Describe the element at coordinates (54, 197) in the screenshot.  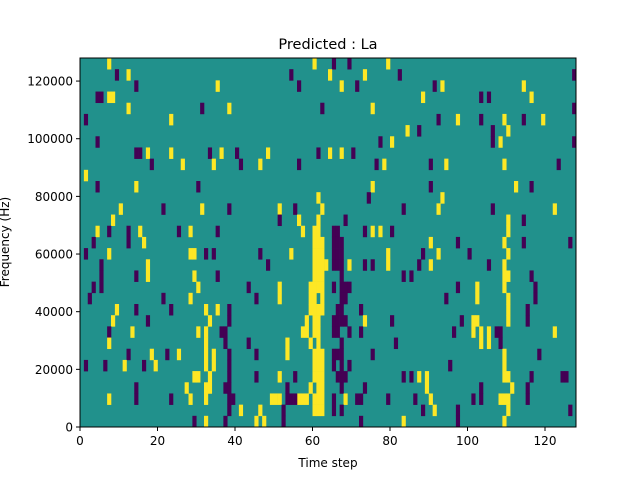
I see `y-tick-label: 80000` at that location.